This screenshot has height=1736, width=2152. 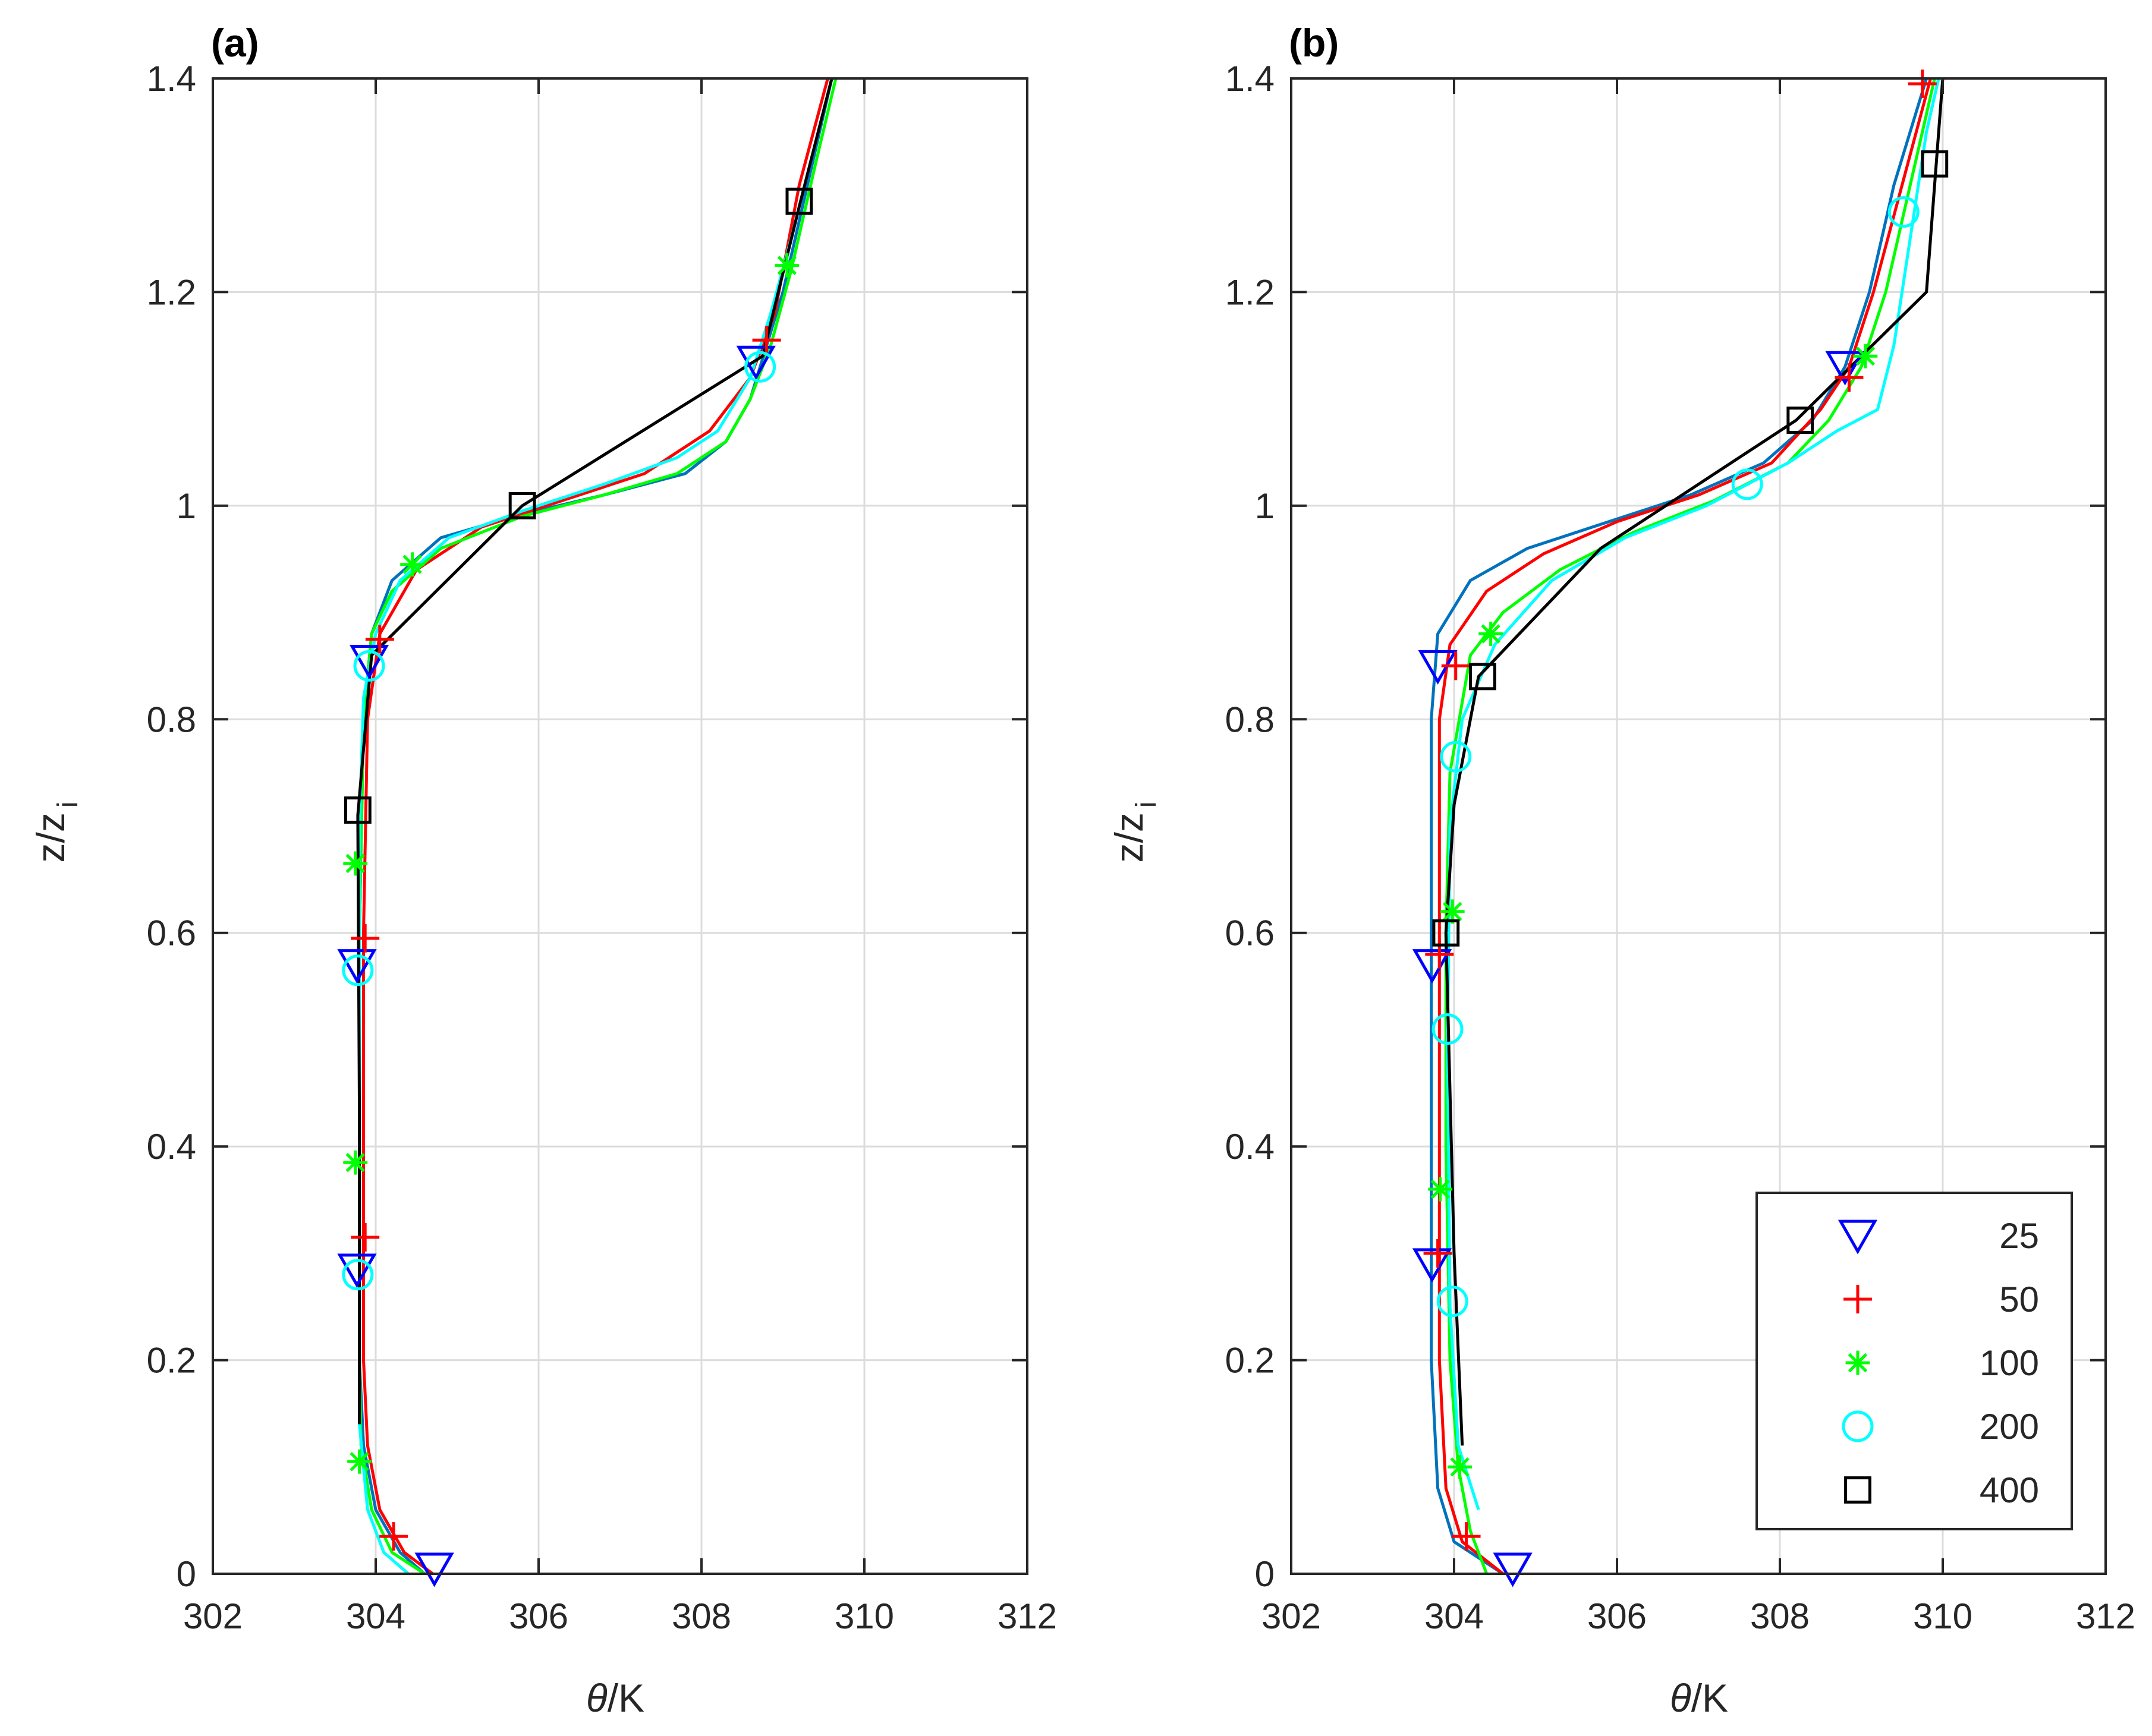 What do you see at coordinates (864, 1616) in the screenshot?
I see `panel-a-x-tick-label: 310` at bounding box center [864, 1616].